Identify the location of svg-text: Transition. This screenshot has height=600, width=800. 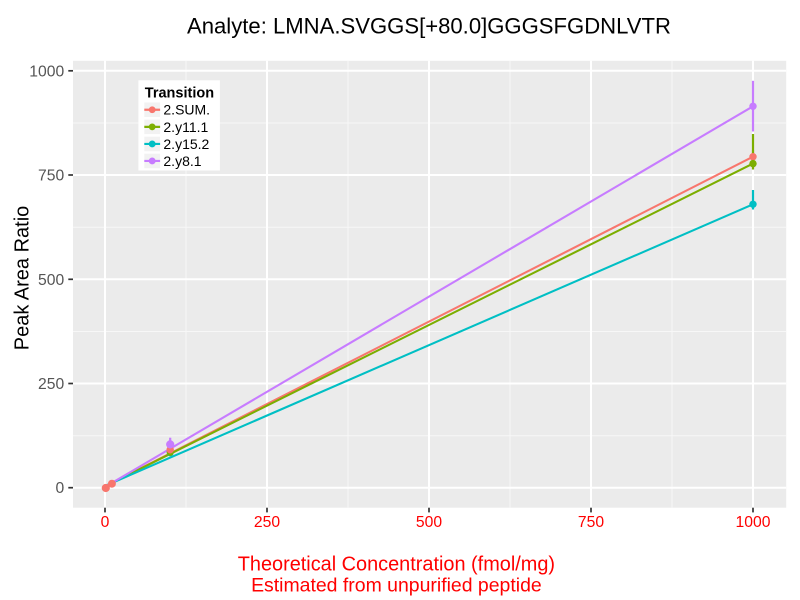
(179, 93).